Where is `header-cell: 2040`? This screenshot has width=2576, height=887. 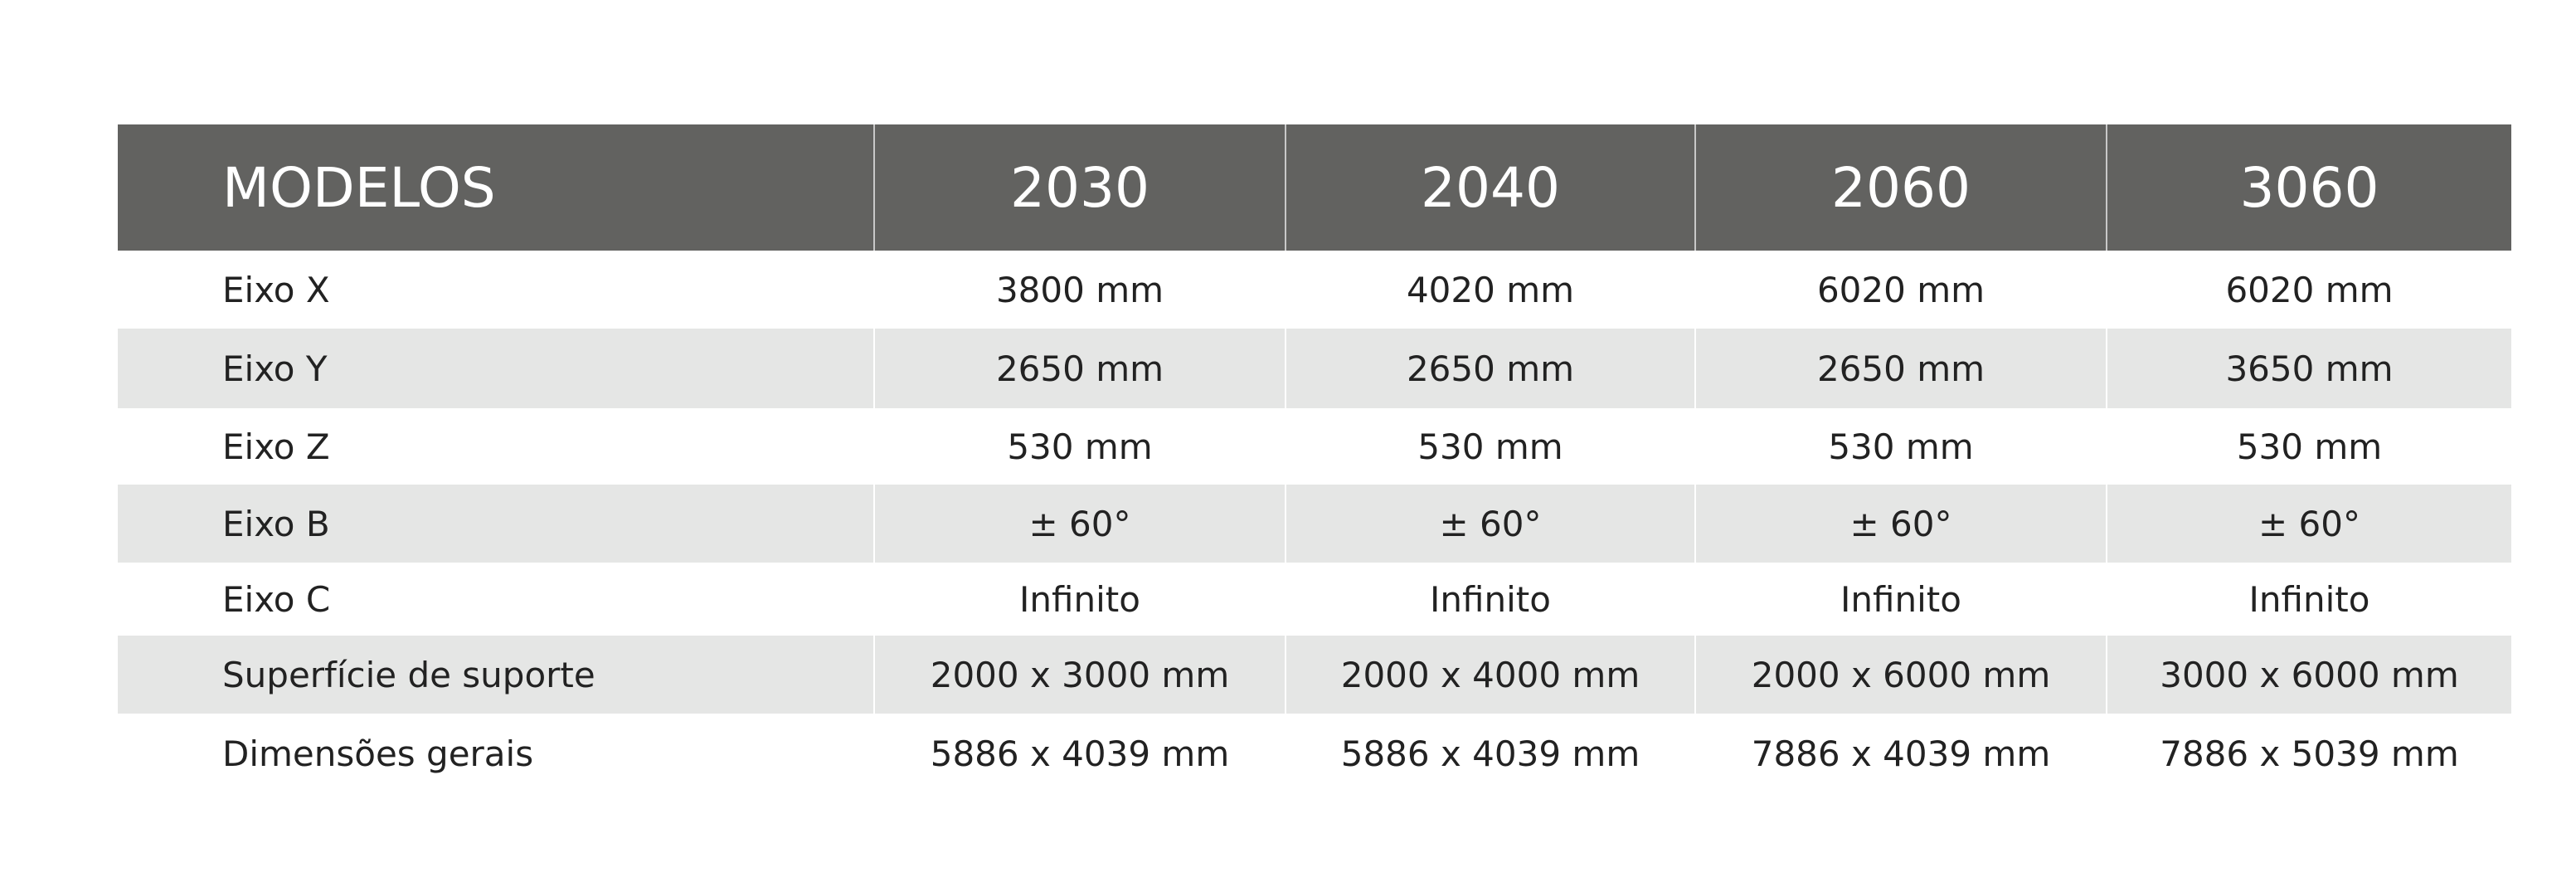 header-cell: 2040 is located at coordinates (1490, 187).